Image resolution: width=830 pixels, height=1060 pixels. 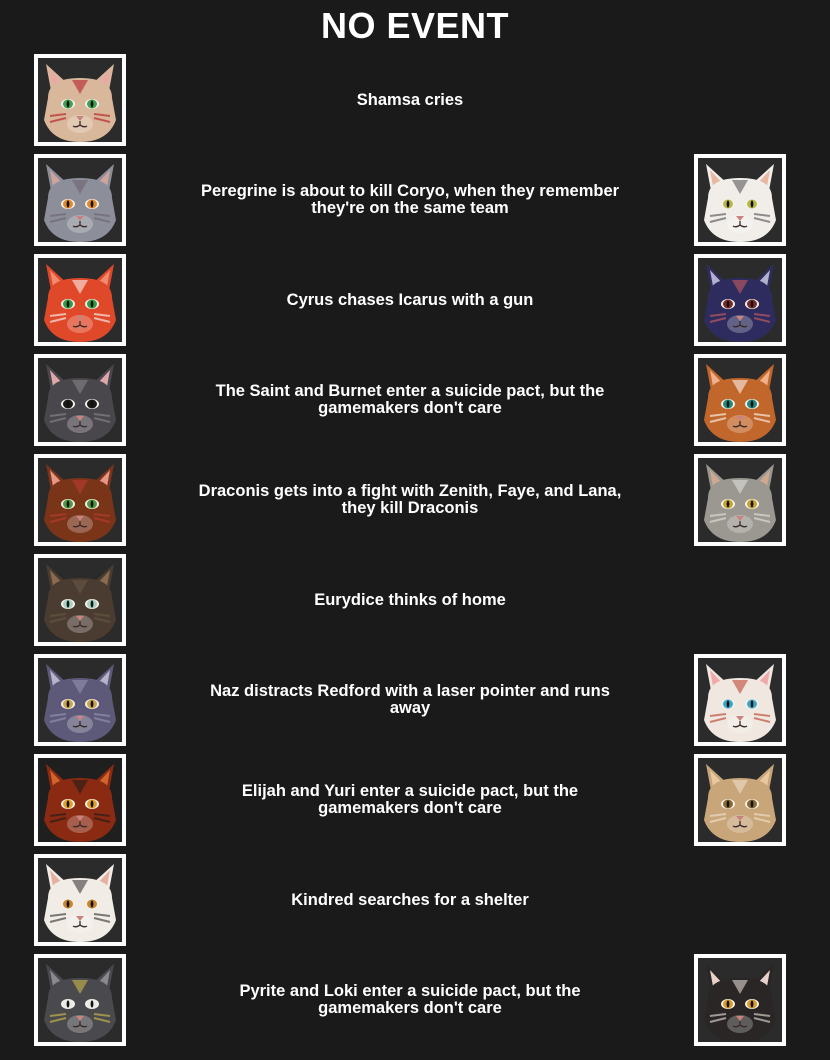 I want to click on event-row: Shamsa cries, so click(x=415, y=100).